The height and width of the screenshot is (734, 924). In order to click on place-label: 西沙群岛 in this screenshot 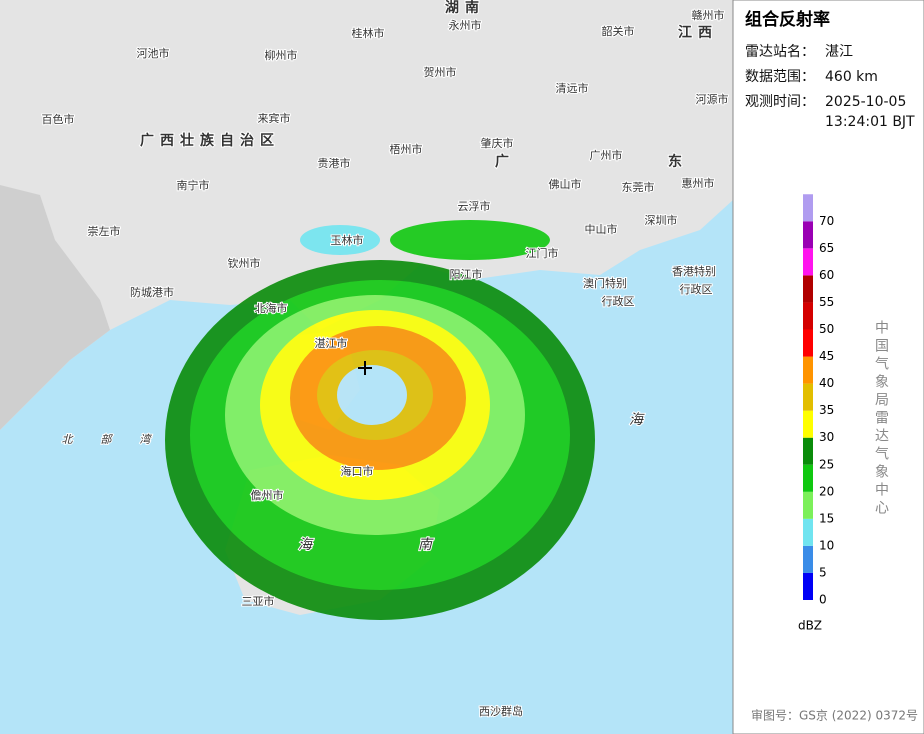, I will do `click(501, 711)`.